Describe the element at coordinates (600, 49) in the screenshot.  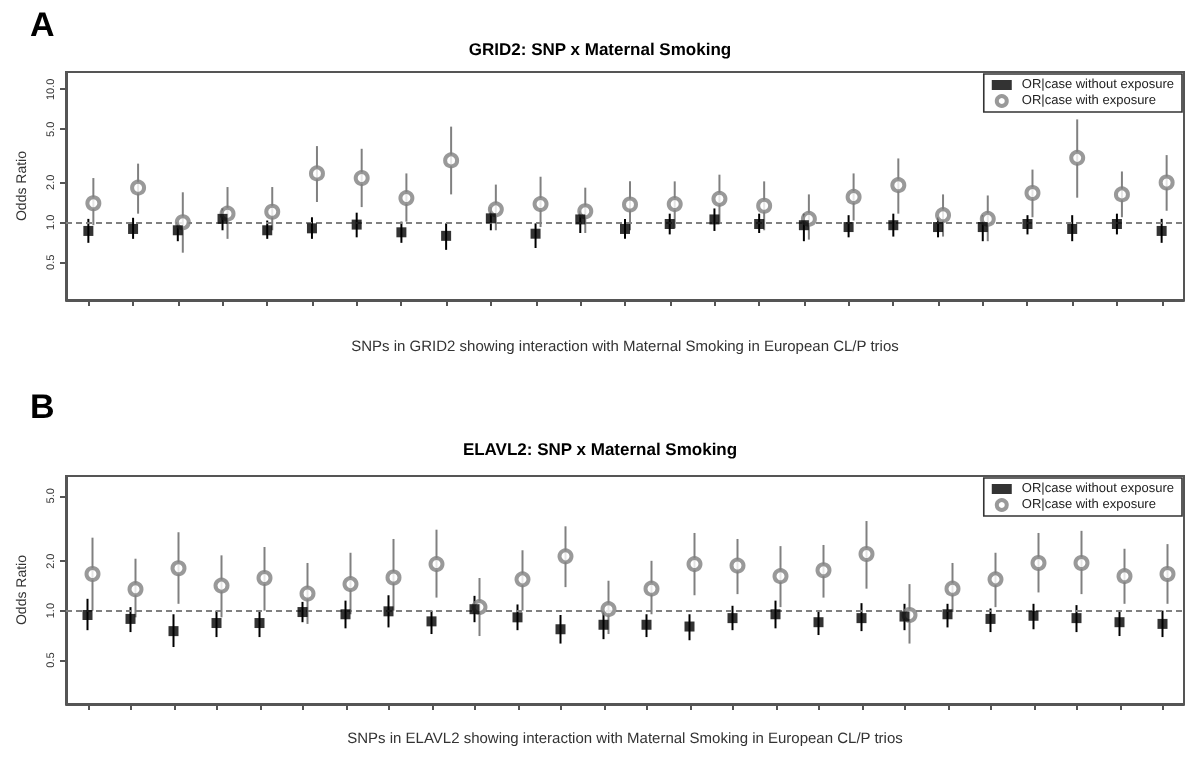
I see `chart-title: GRID2: SNP x Maternal Smoking` at that location.